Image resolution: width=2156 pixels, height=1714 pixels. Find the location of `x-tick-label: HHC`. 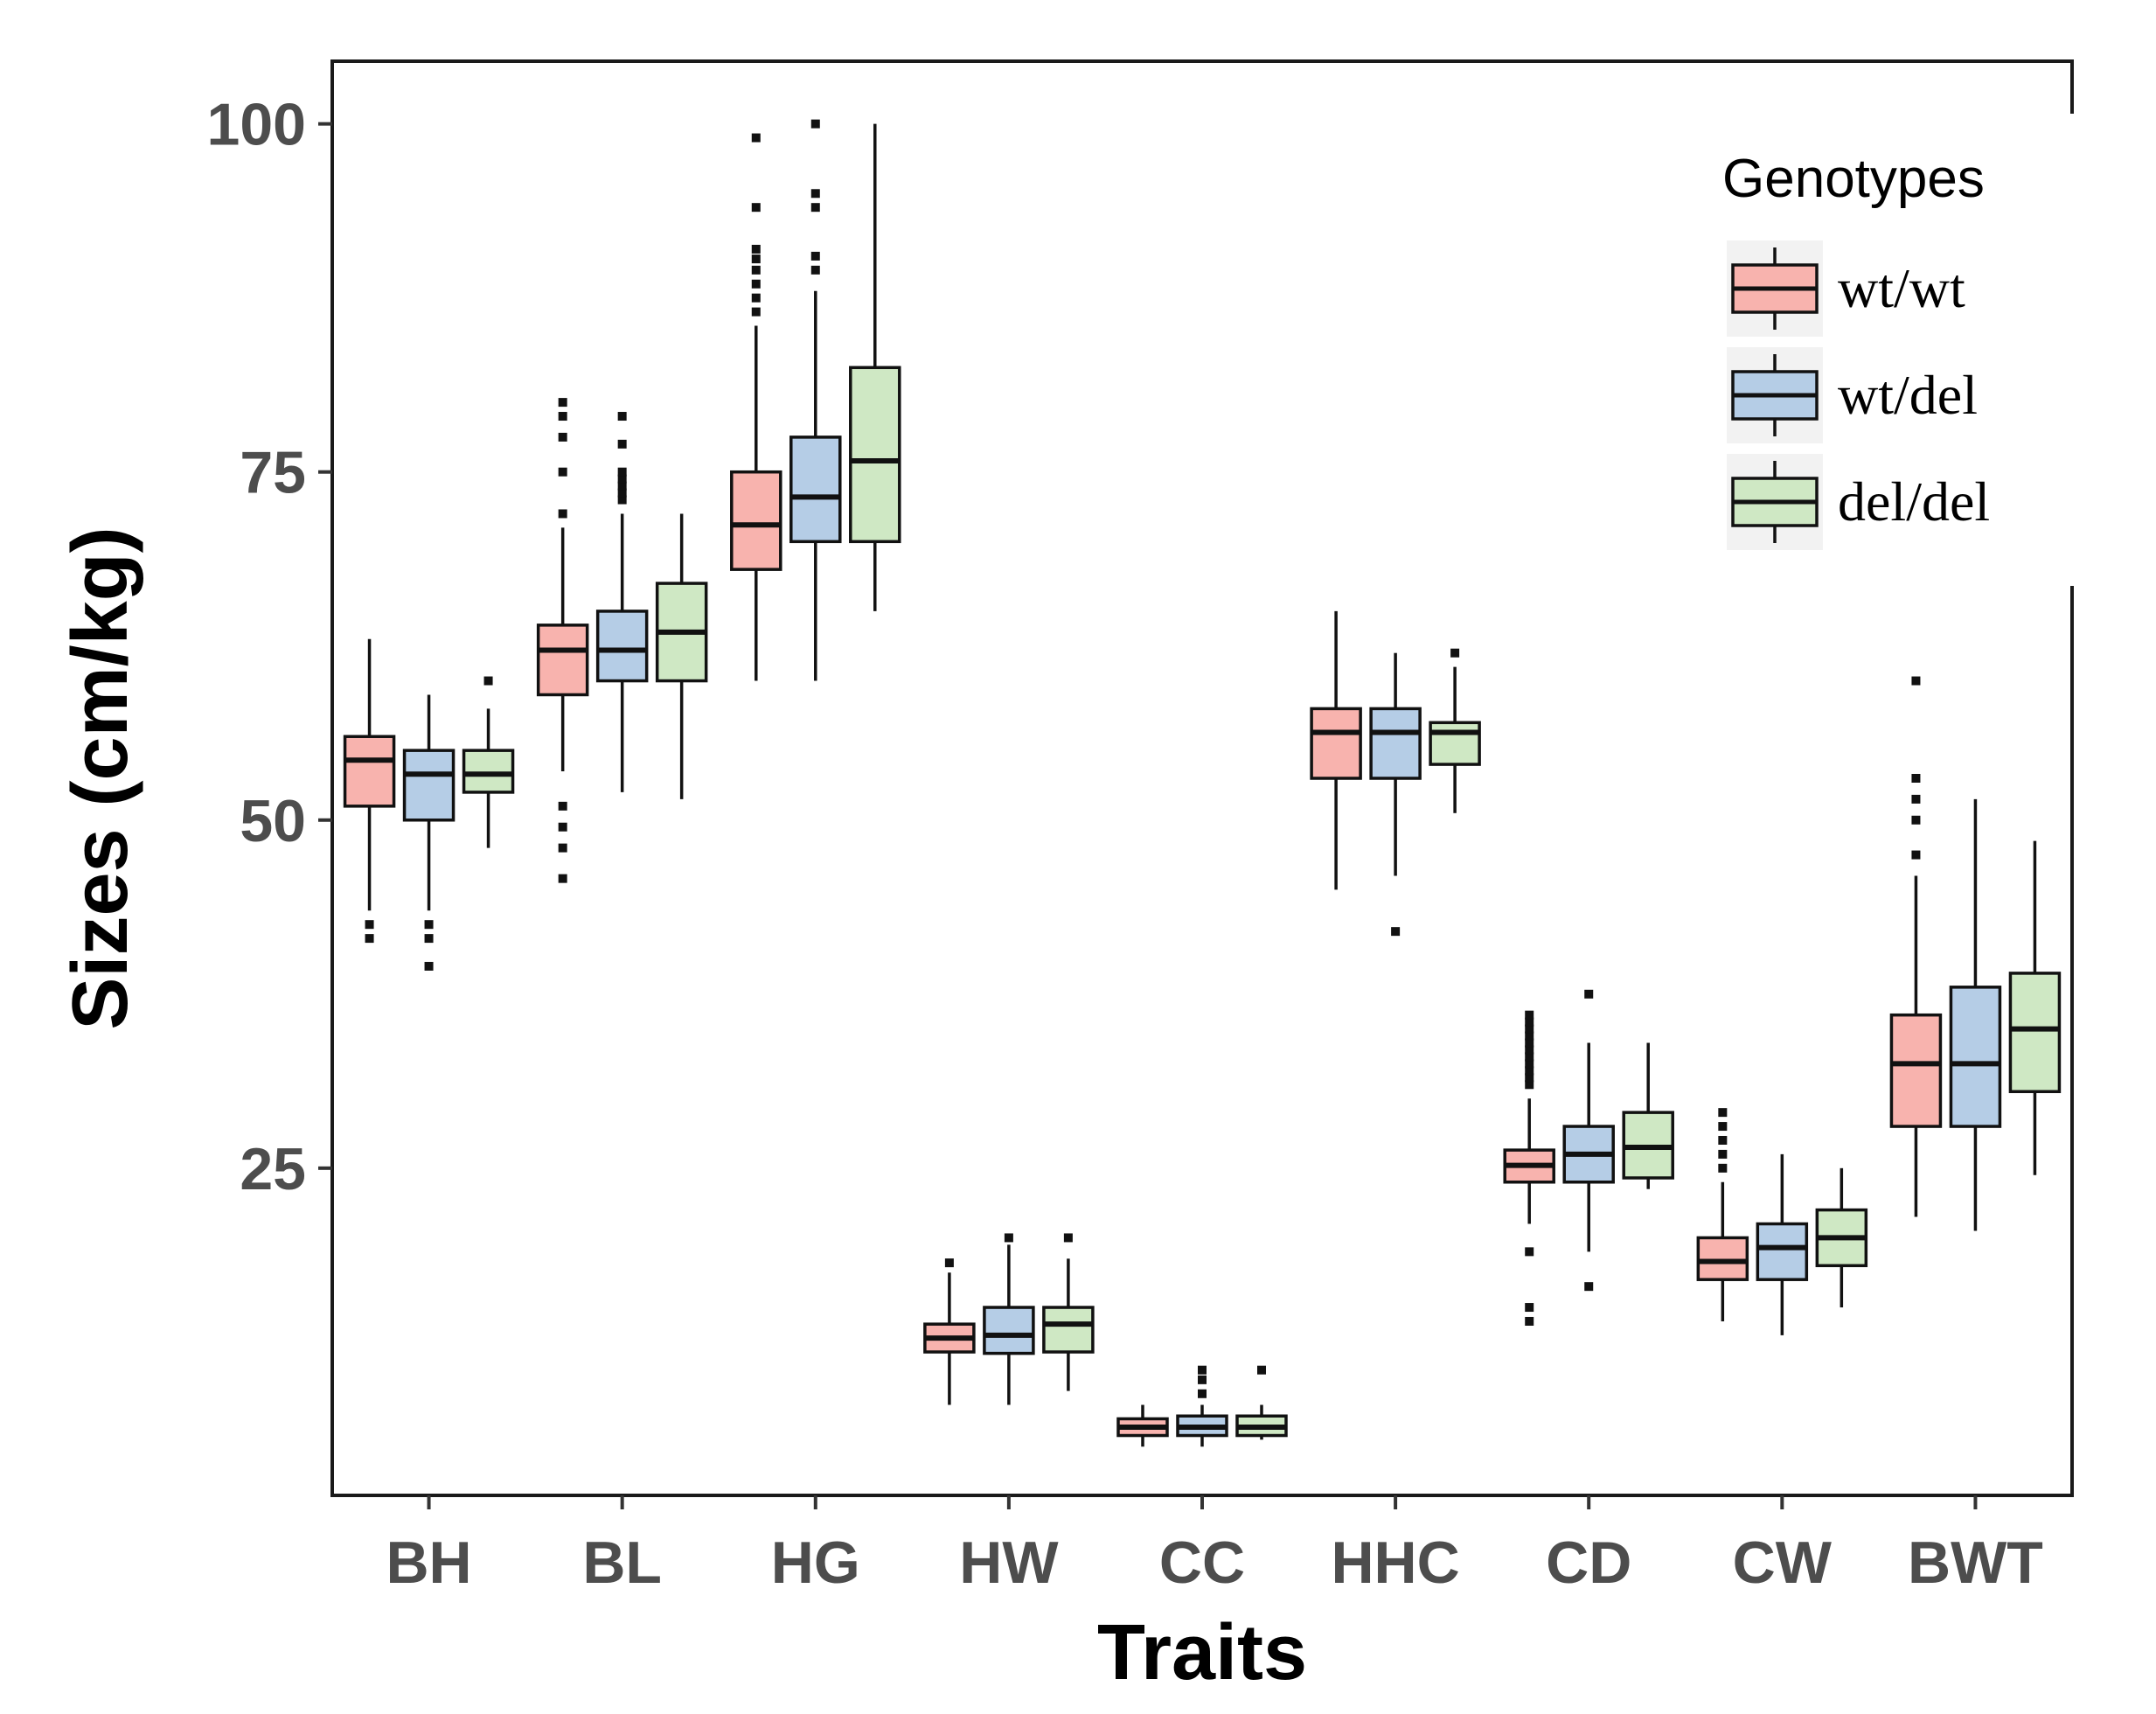

x-tick-label: HHC is located at coordinates (1395, 1562).